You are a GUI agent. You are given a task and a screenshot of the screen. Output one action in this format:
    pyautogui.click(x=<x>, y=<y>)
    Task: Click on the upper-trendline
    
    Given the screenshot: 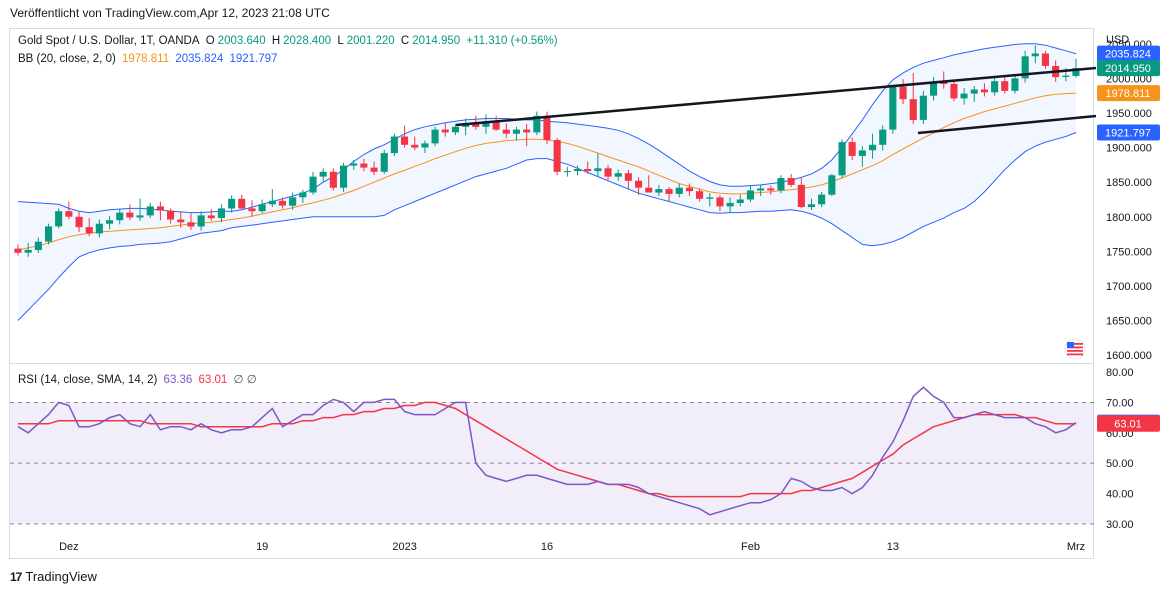 What is the action you would take?
    pyautogui.click(x=776, y=96)
    